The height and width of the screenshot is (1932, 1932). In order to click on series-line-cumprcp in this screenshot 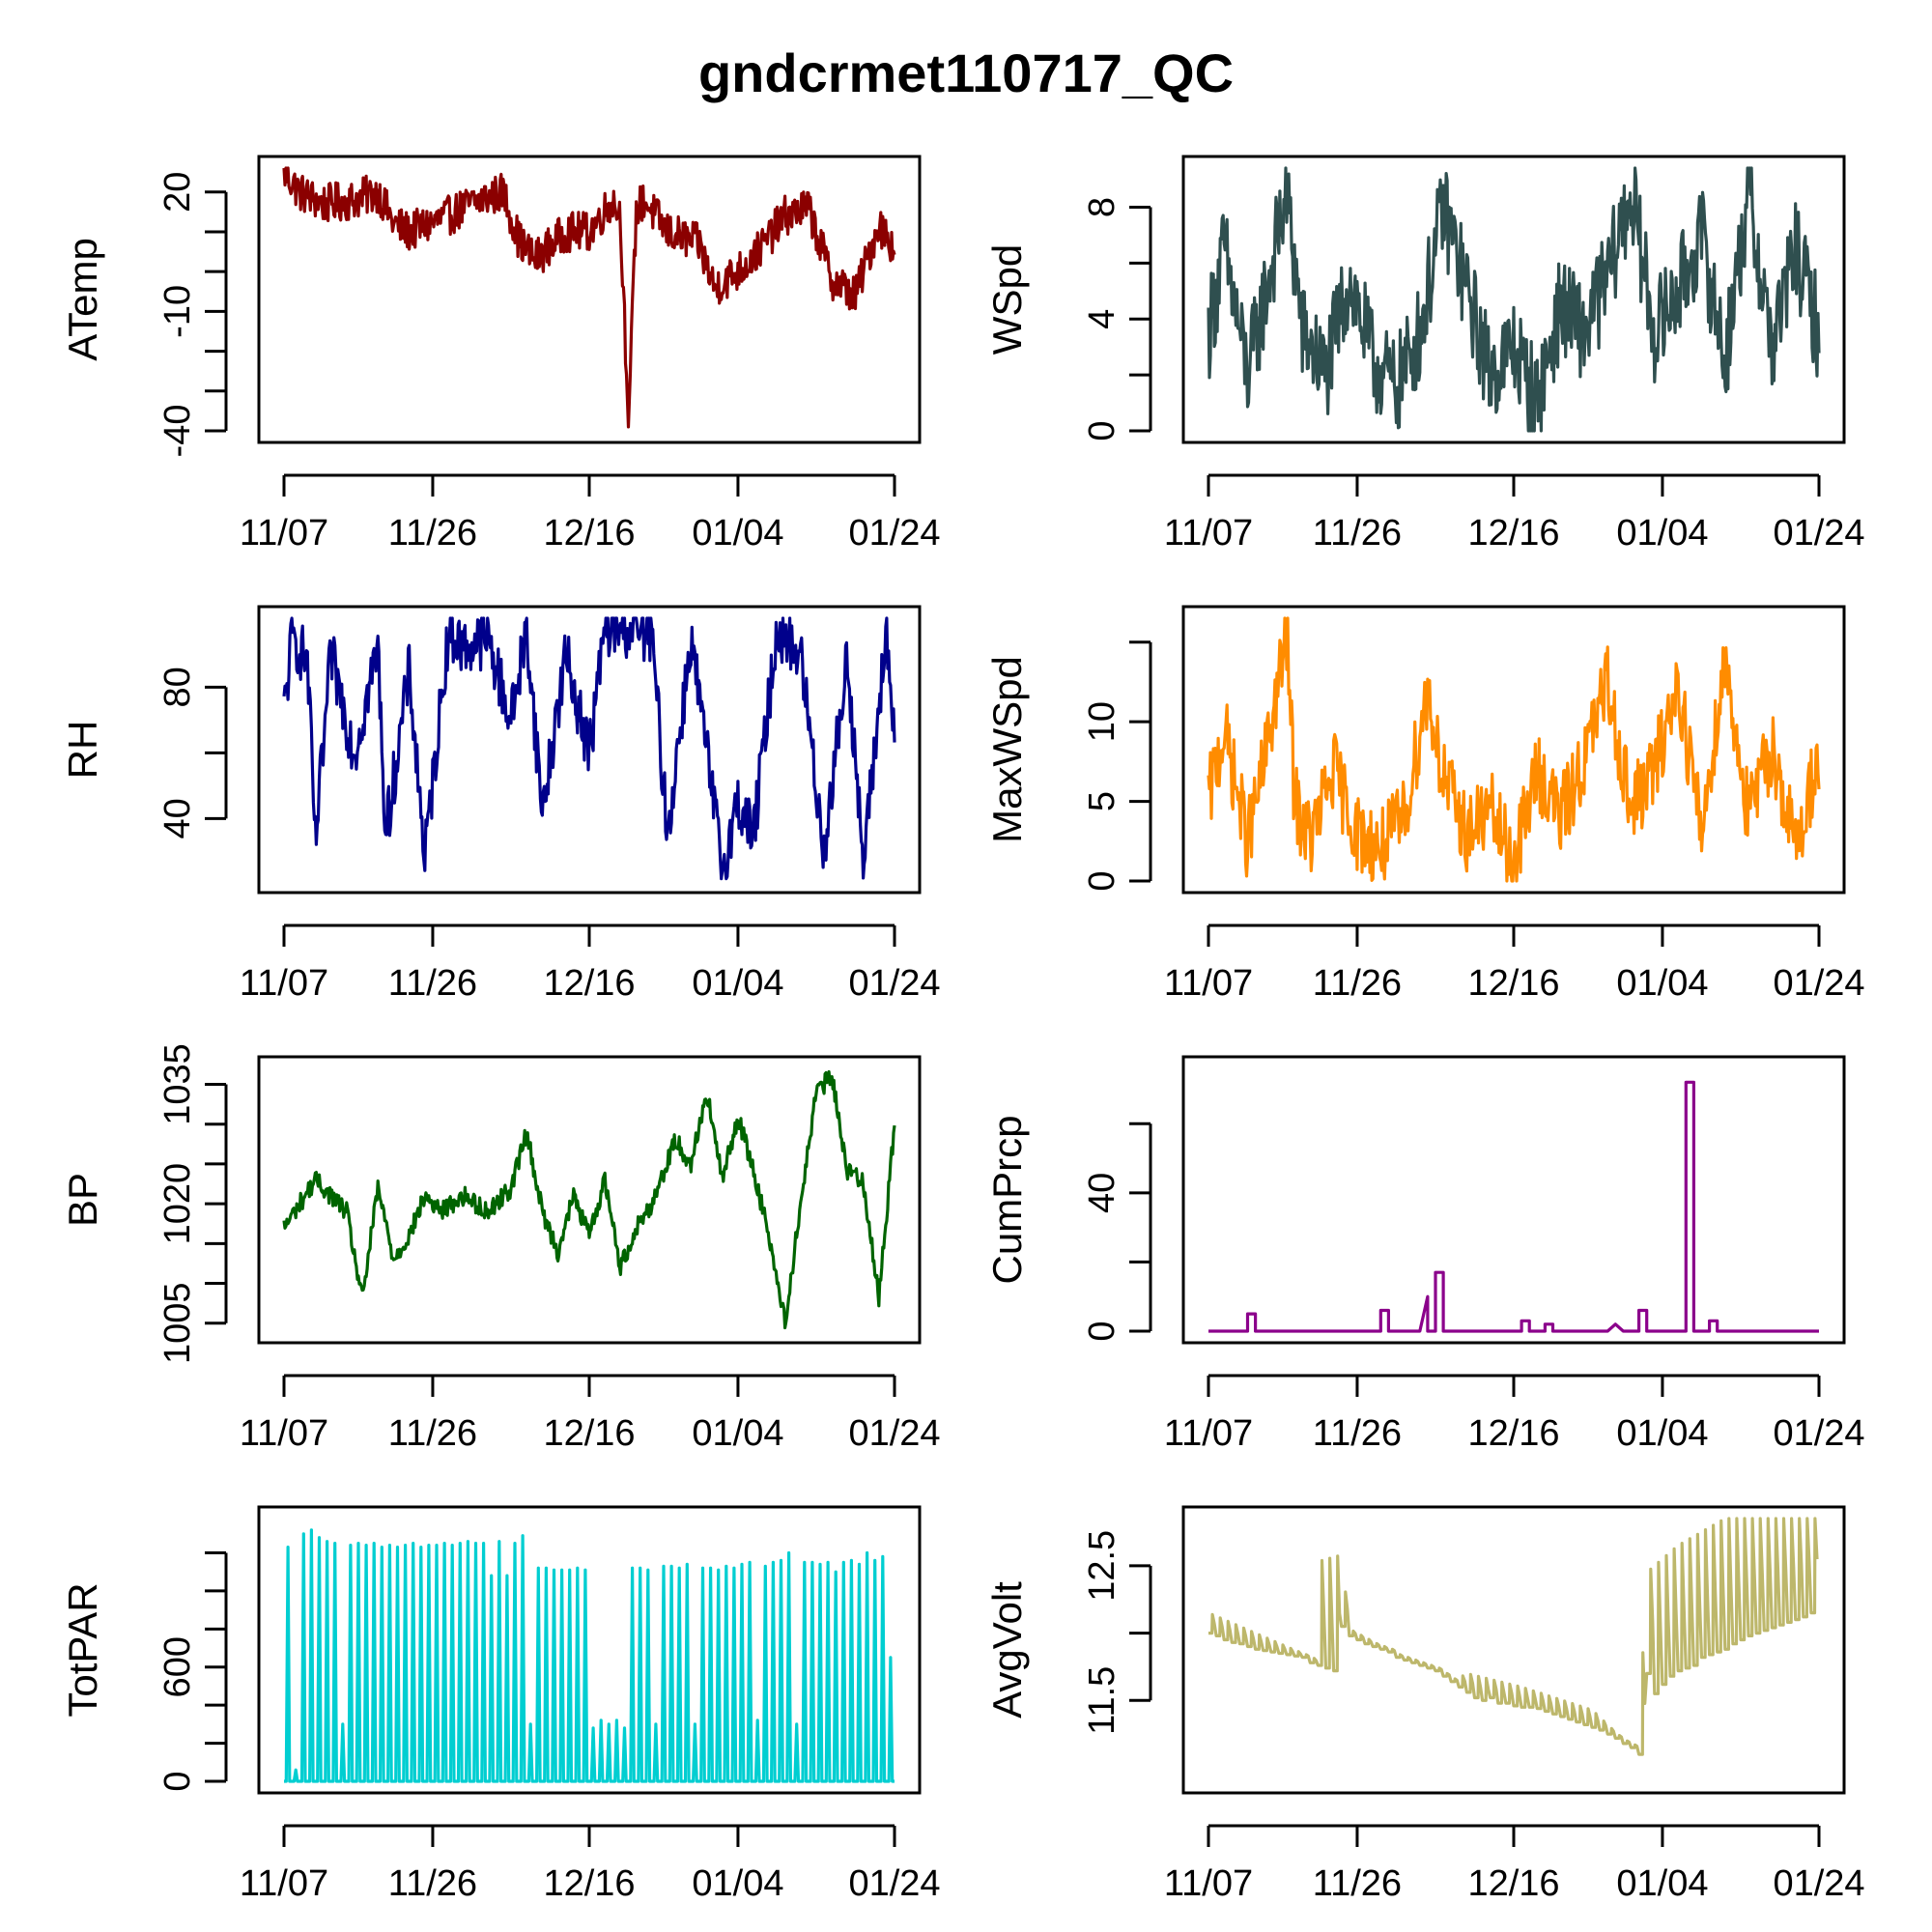, I will do `click(1513, 1206)`.